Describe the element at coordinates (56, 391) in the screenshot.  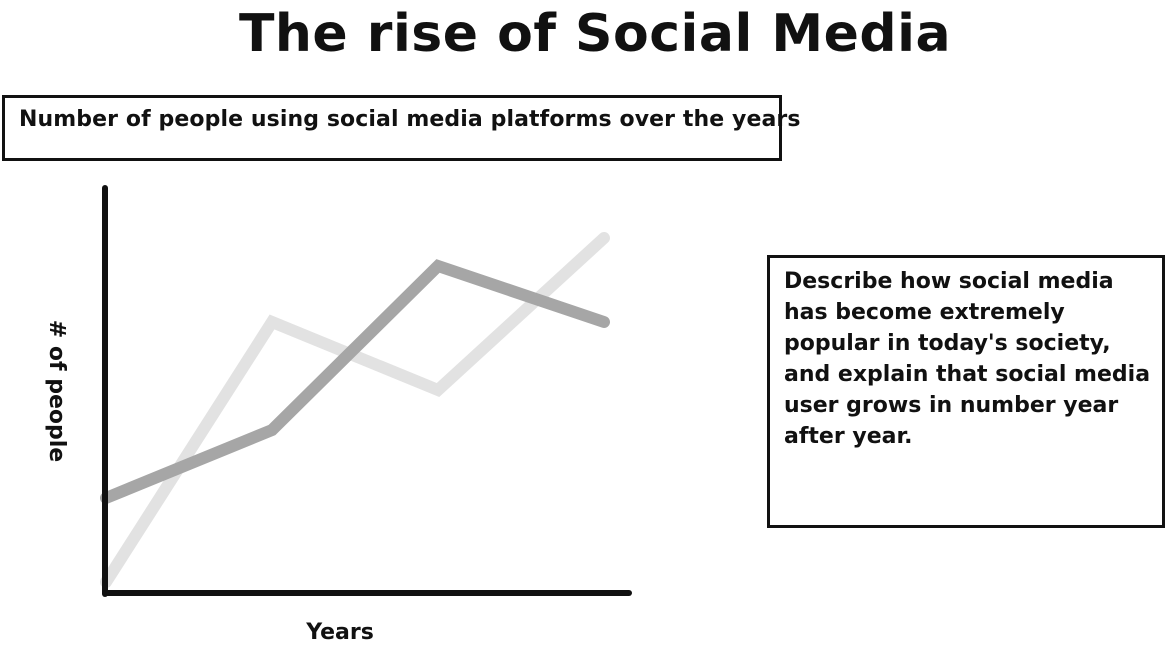
I see `y-axis-label: # of people` at that location.